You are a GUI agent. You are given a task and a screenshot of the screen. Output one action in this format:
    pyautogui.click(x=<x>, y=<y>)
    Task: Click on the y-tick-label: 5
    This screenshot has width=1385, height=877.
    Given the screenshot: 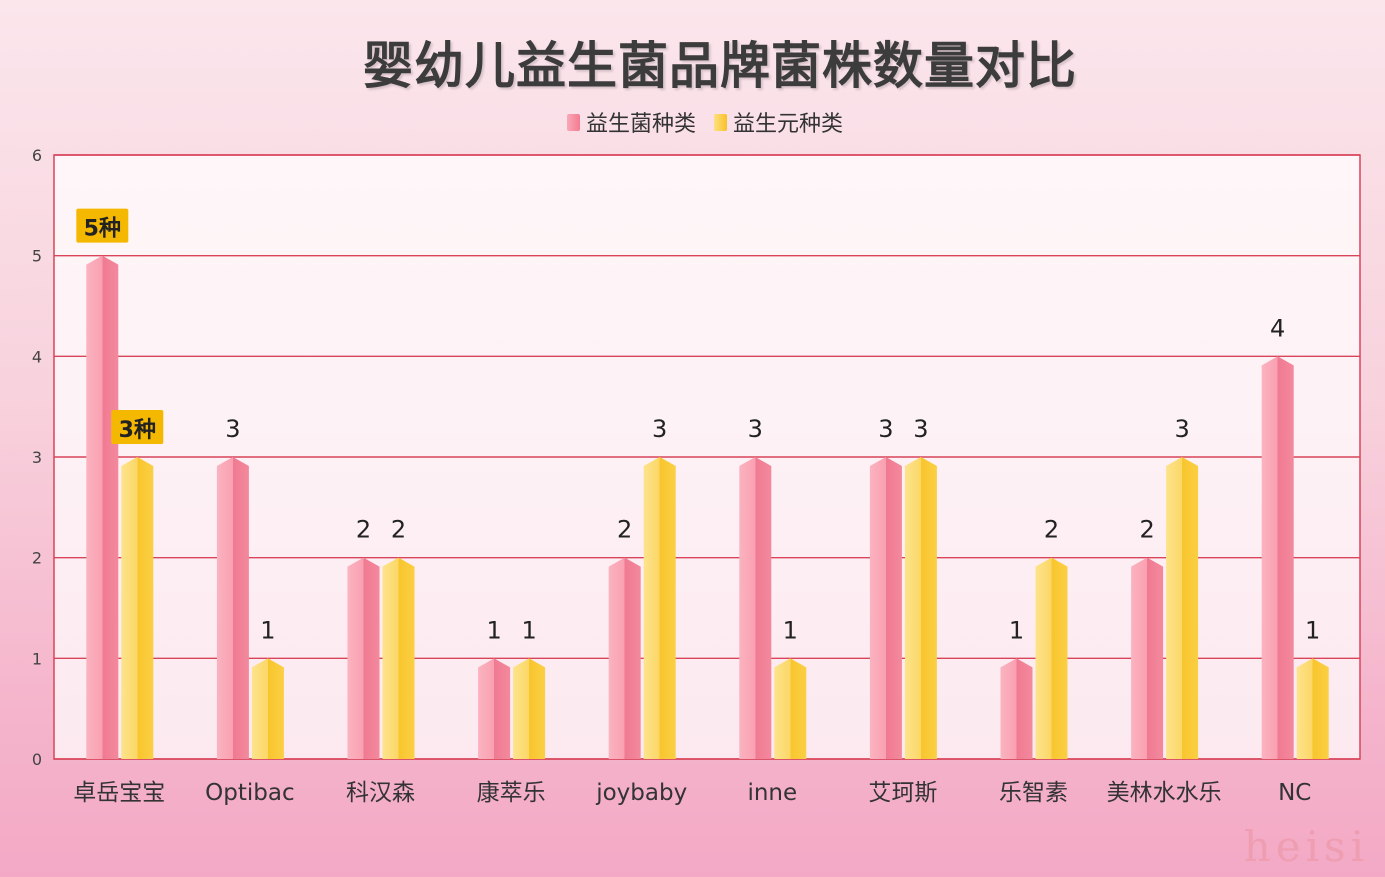 What is the action you would take?
    pyautogui.click(x=37, y=256)
    